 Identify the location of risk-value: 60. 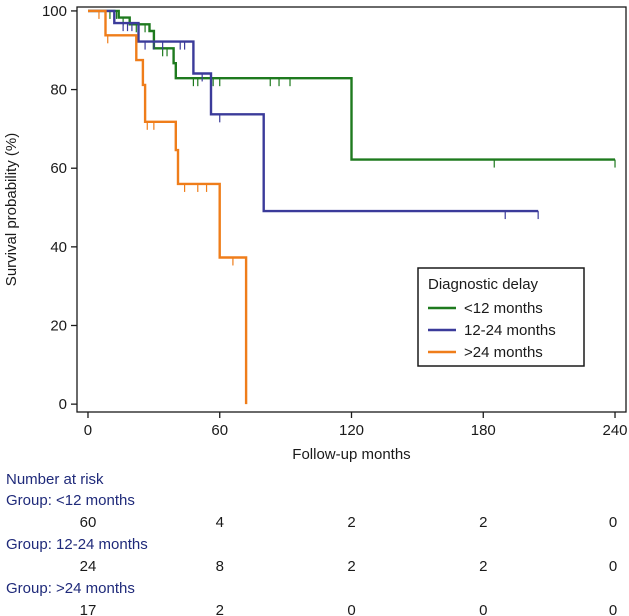
(88, 522).